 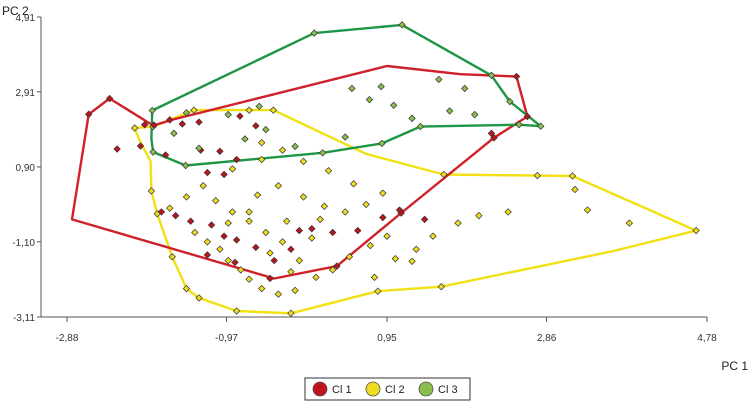 I want to click on x-axis-ticks: -2,88 -0,97 0,95 2,86 4,78, so click(x=386, y=330).